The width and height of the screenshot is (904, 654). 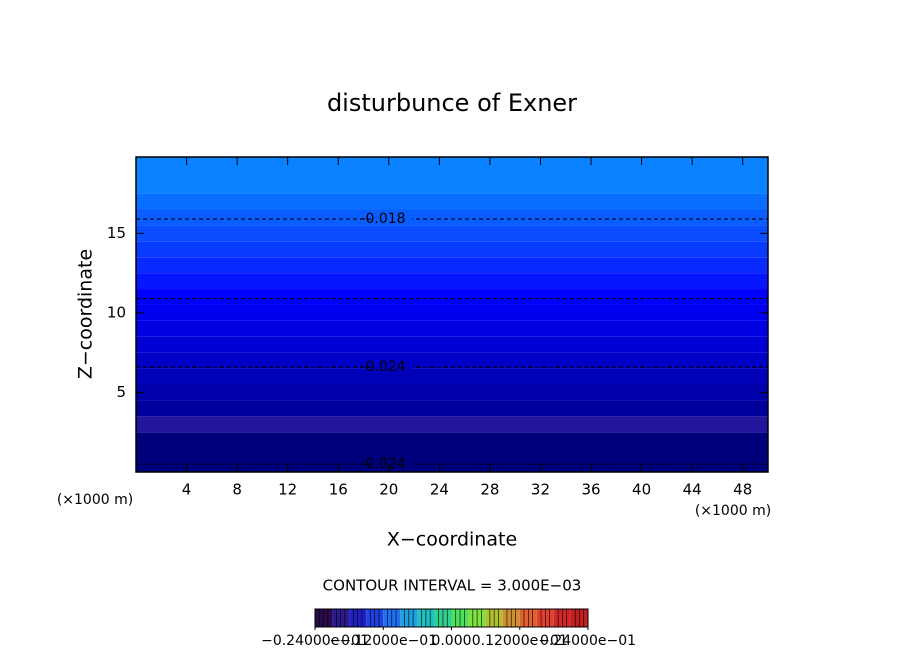 I want to click on y-tick-label: 15, so click(x=116, y=233).